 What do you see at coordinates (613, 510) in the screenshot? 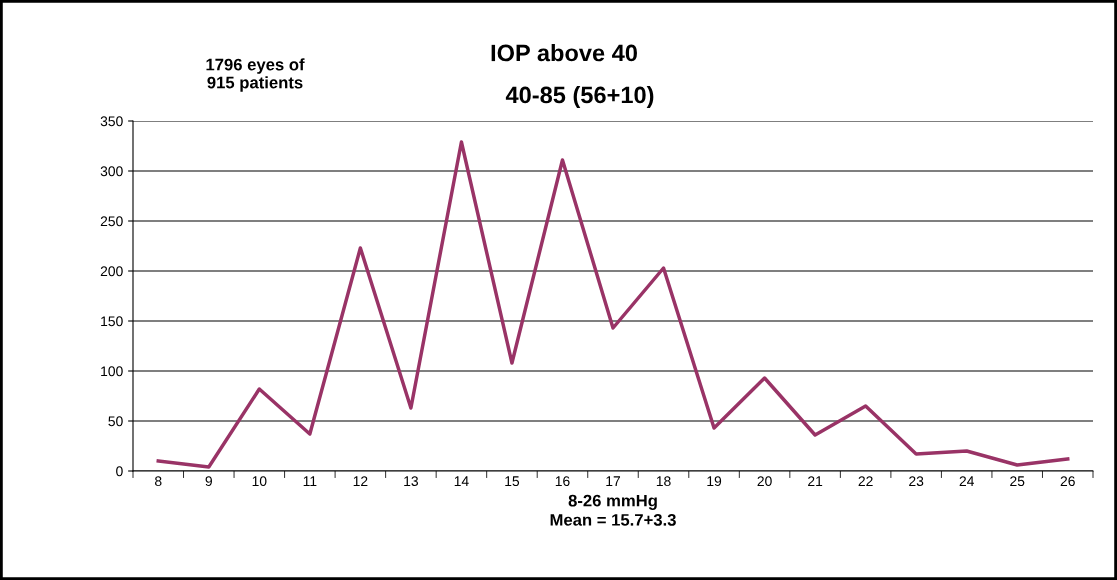
I see `x-axis-title: 8-26 mmHg Mean = 15.7+3.3` at bounding box center [613, 510].